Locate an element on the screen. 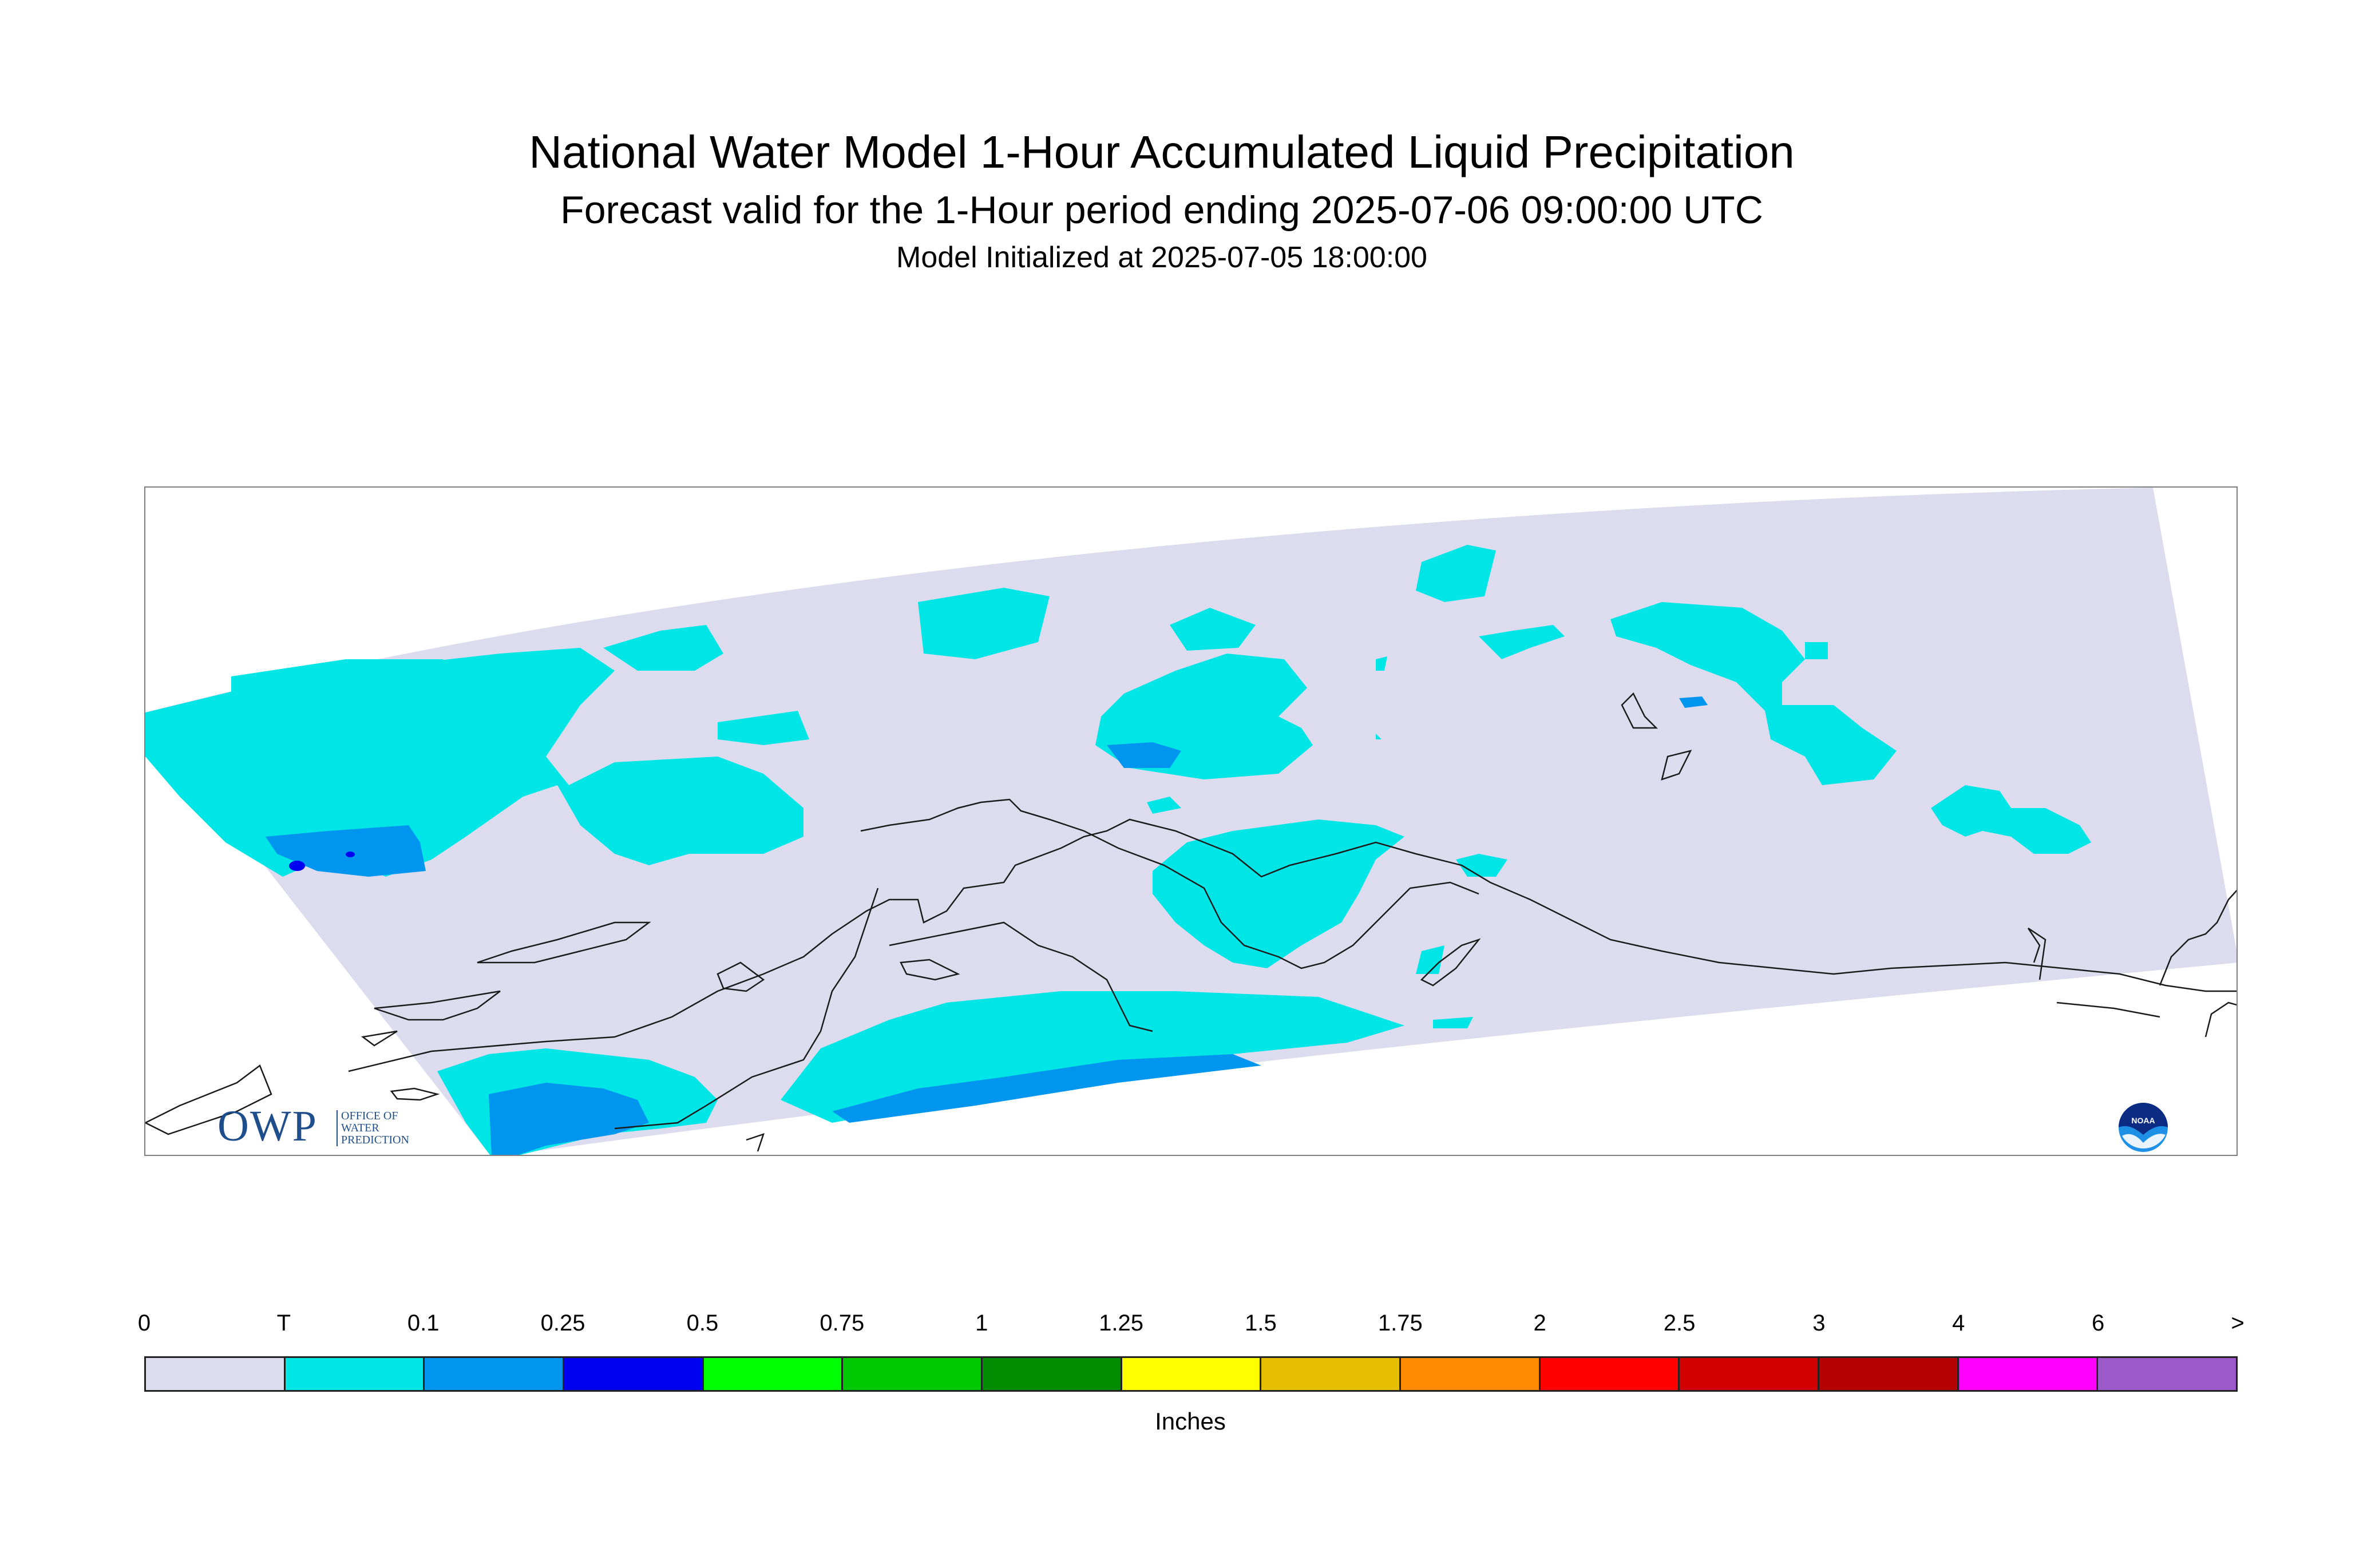 Image resolution: width=2375 pixels, height=1568 pixels. colorbar-tick-label: 0.25 is located at coordinates (562, 1323).